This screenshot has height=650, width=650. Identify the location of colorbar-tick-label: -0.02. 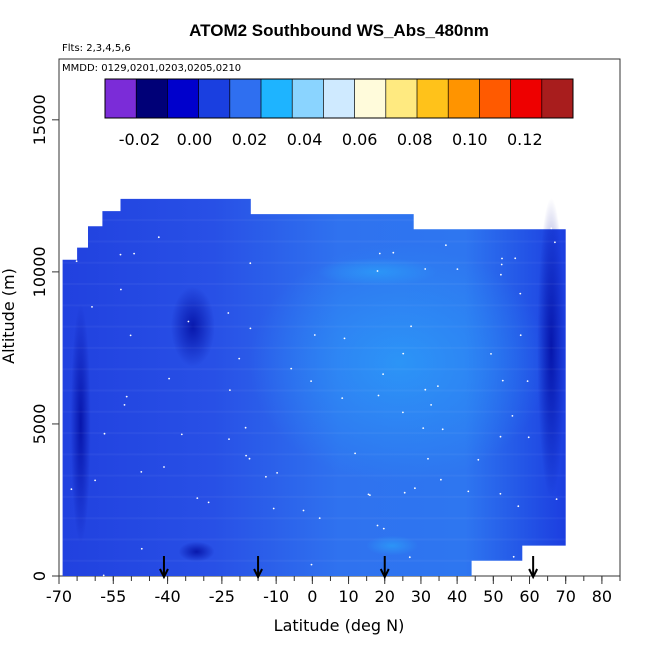
(139, 139).